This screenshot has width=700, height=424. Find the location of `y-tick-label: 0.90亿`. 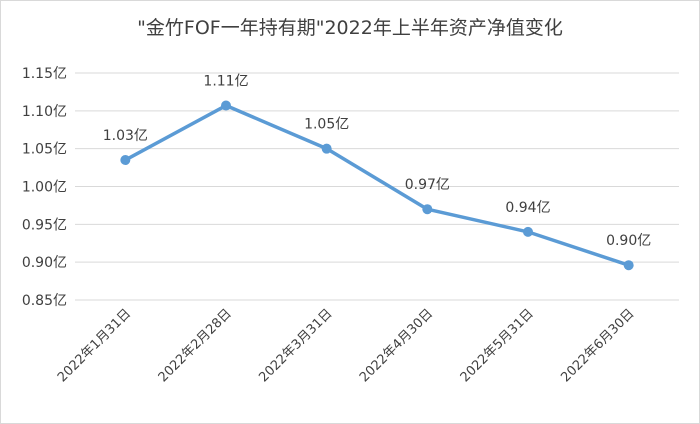

y-tick-label: 0.90亿 is located at coordinates (44, 263).